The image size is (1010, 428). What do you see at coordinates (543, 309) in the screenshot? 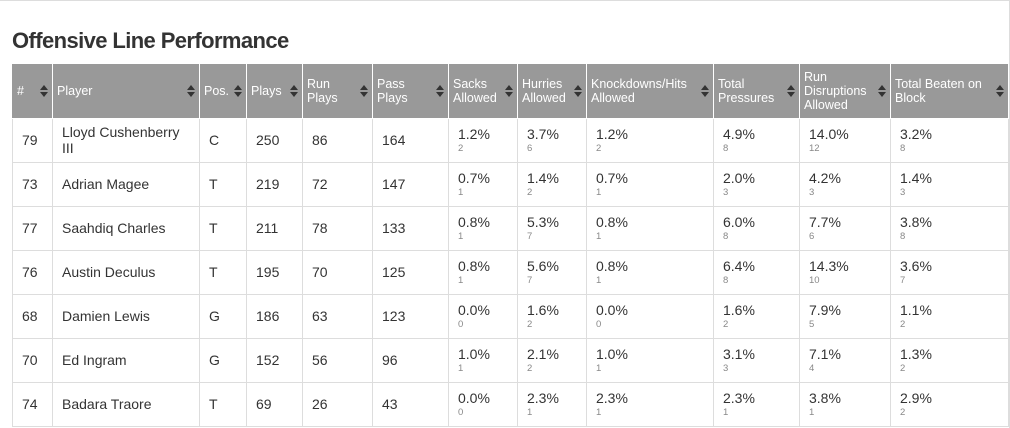
I see `hurries-allowed-percent: 1.6%` at bounding box center [543, 309].